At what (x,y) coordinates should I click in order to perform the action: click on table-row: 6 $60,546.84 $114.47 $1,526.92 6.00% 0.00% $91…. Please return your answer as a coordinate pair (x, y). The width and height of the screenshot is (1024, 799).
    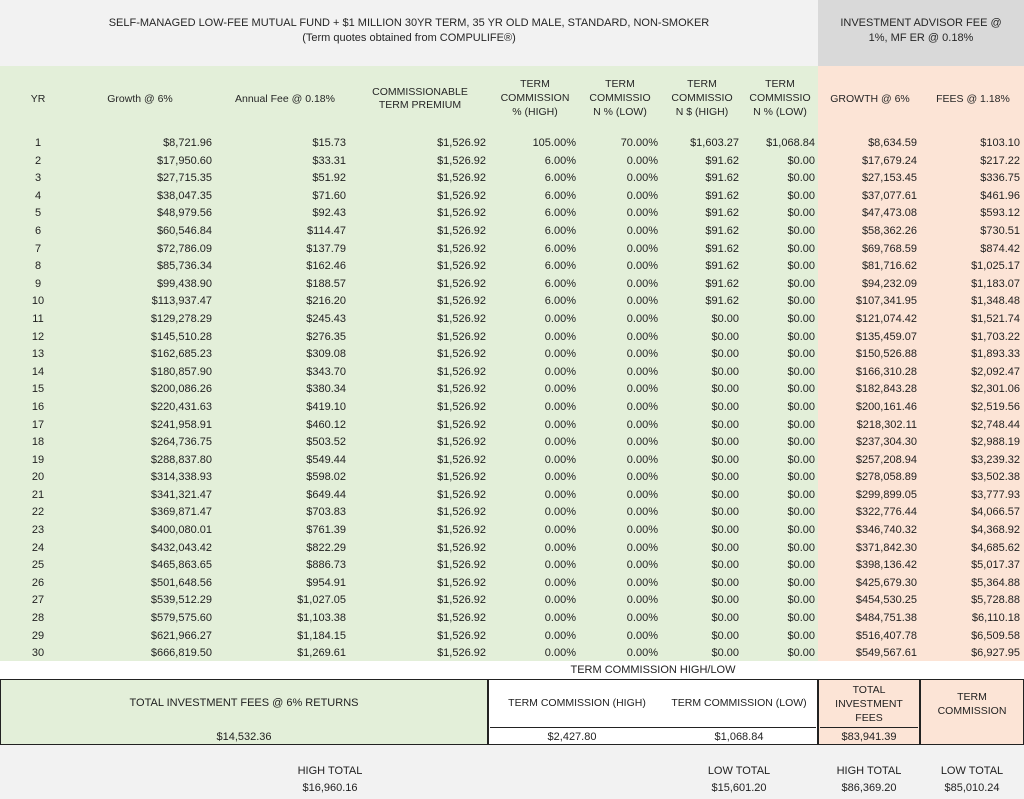
    Looking at the image, I should click on (512, 232).